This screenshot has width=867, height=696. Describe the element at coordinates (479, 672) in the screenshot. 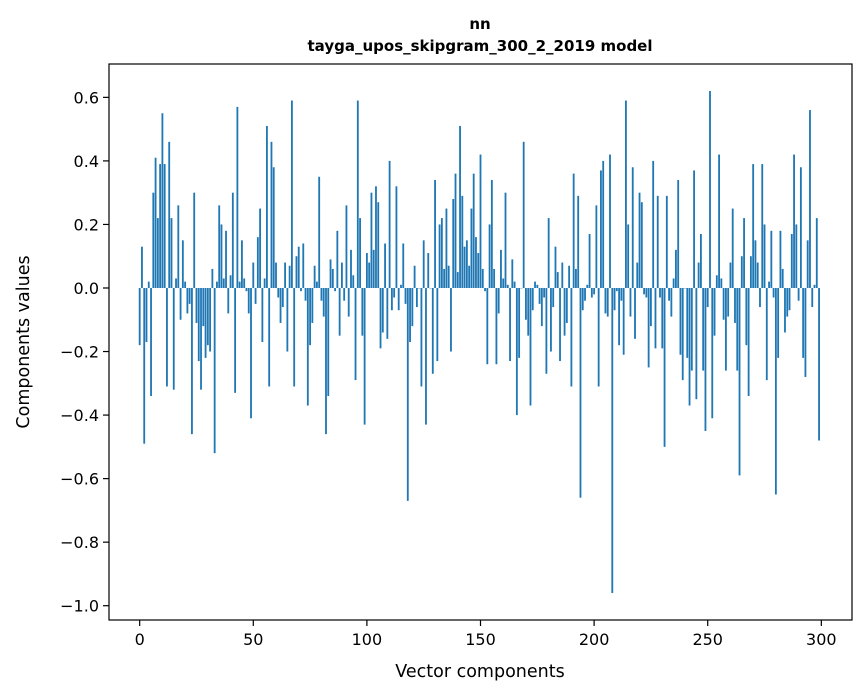

I see `x-axis-label: Vector components` at that location.